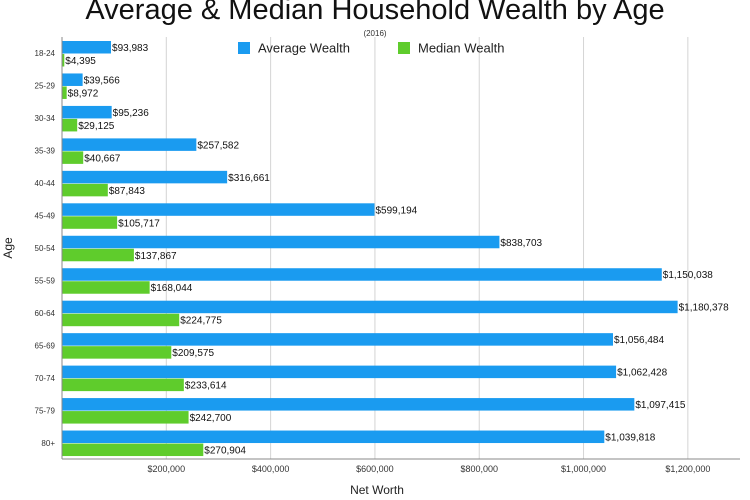 The height and width of the screenshot is (500, 750). What do you see at coordinates (80, 61) in the screenshot?
I see `data-label: $4,395` at bounding box center [80, 61].